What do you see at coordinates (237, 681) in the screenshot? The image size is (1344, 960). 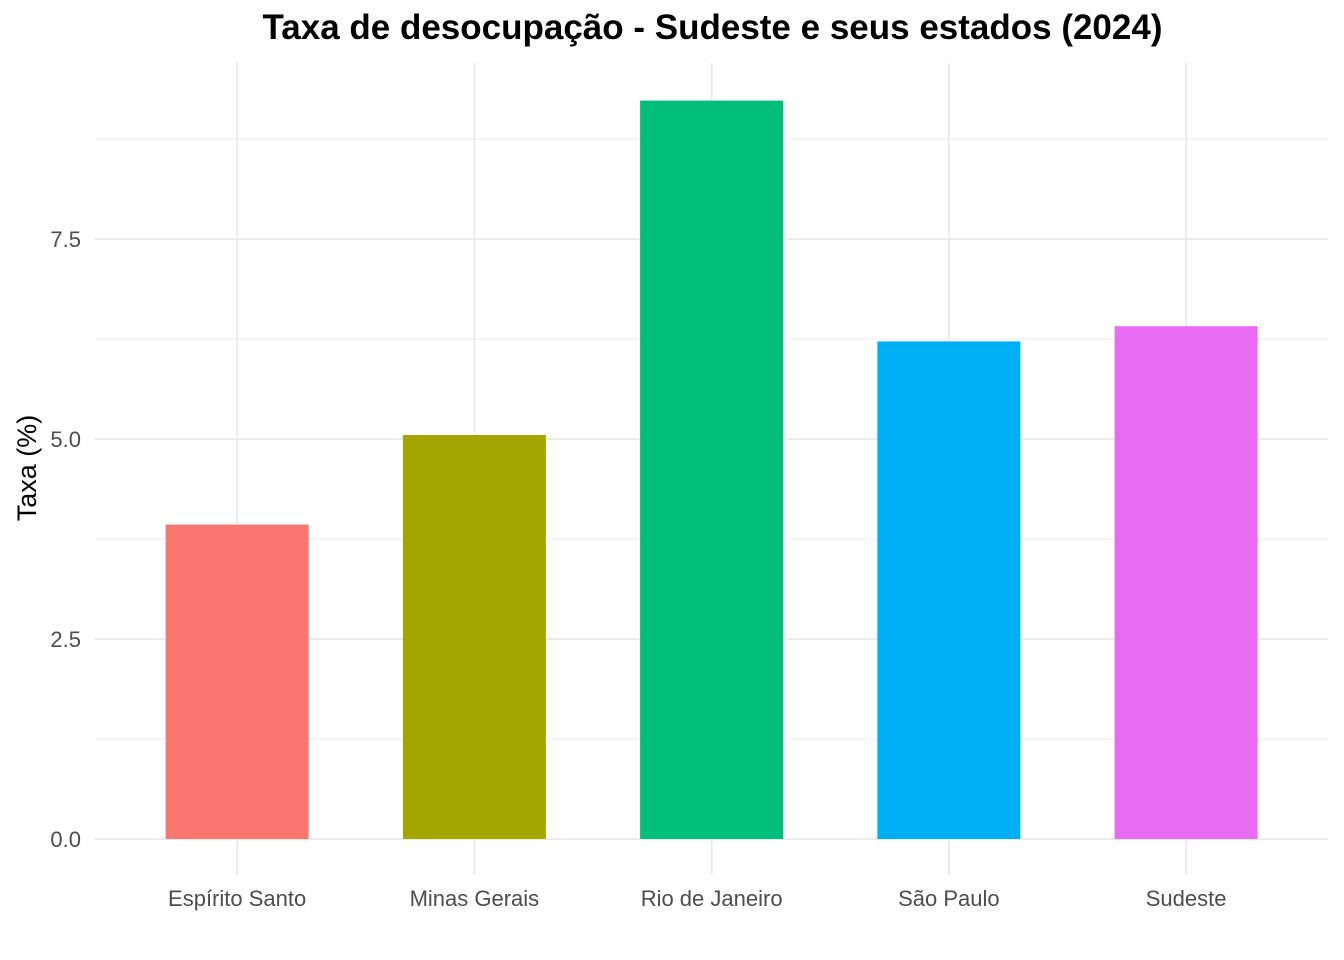 I see `bar-espirito-santo` at bounding box center [237, 681].